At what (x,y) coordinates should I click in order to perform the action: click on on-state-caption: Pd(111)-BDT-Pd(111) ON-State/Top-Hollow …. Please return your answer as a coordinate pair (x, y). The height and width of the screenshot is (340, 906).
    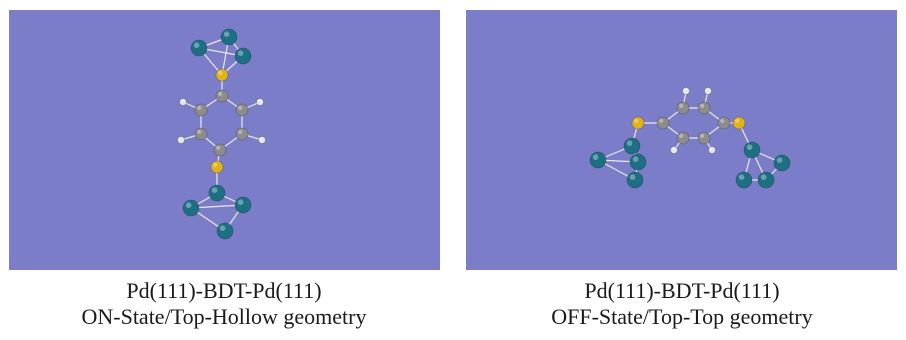
    Looking at the image, I should click on (224, 304).